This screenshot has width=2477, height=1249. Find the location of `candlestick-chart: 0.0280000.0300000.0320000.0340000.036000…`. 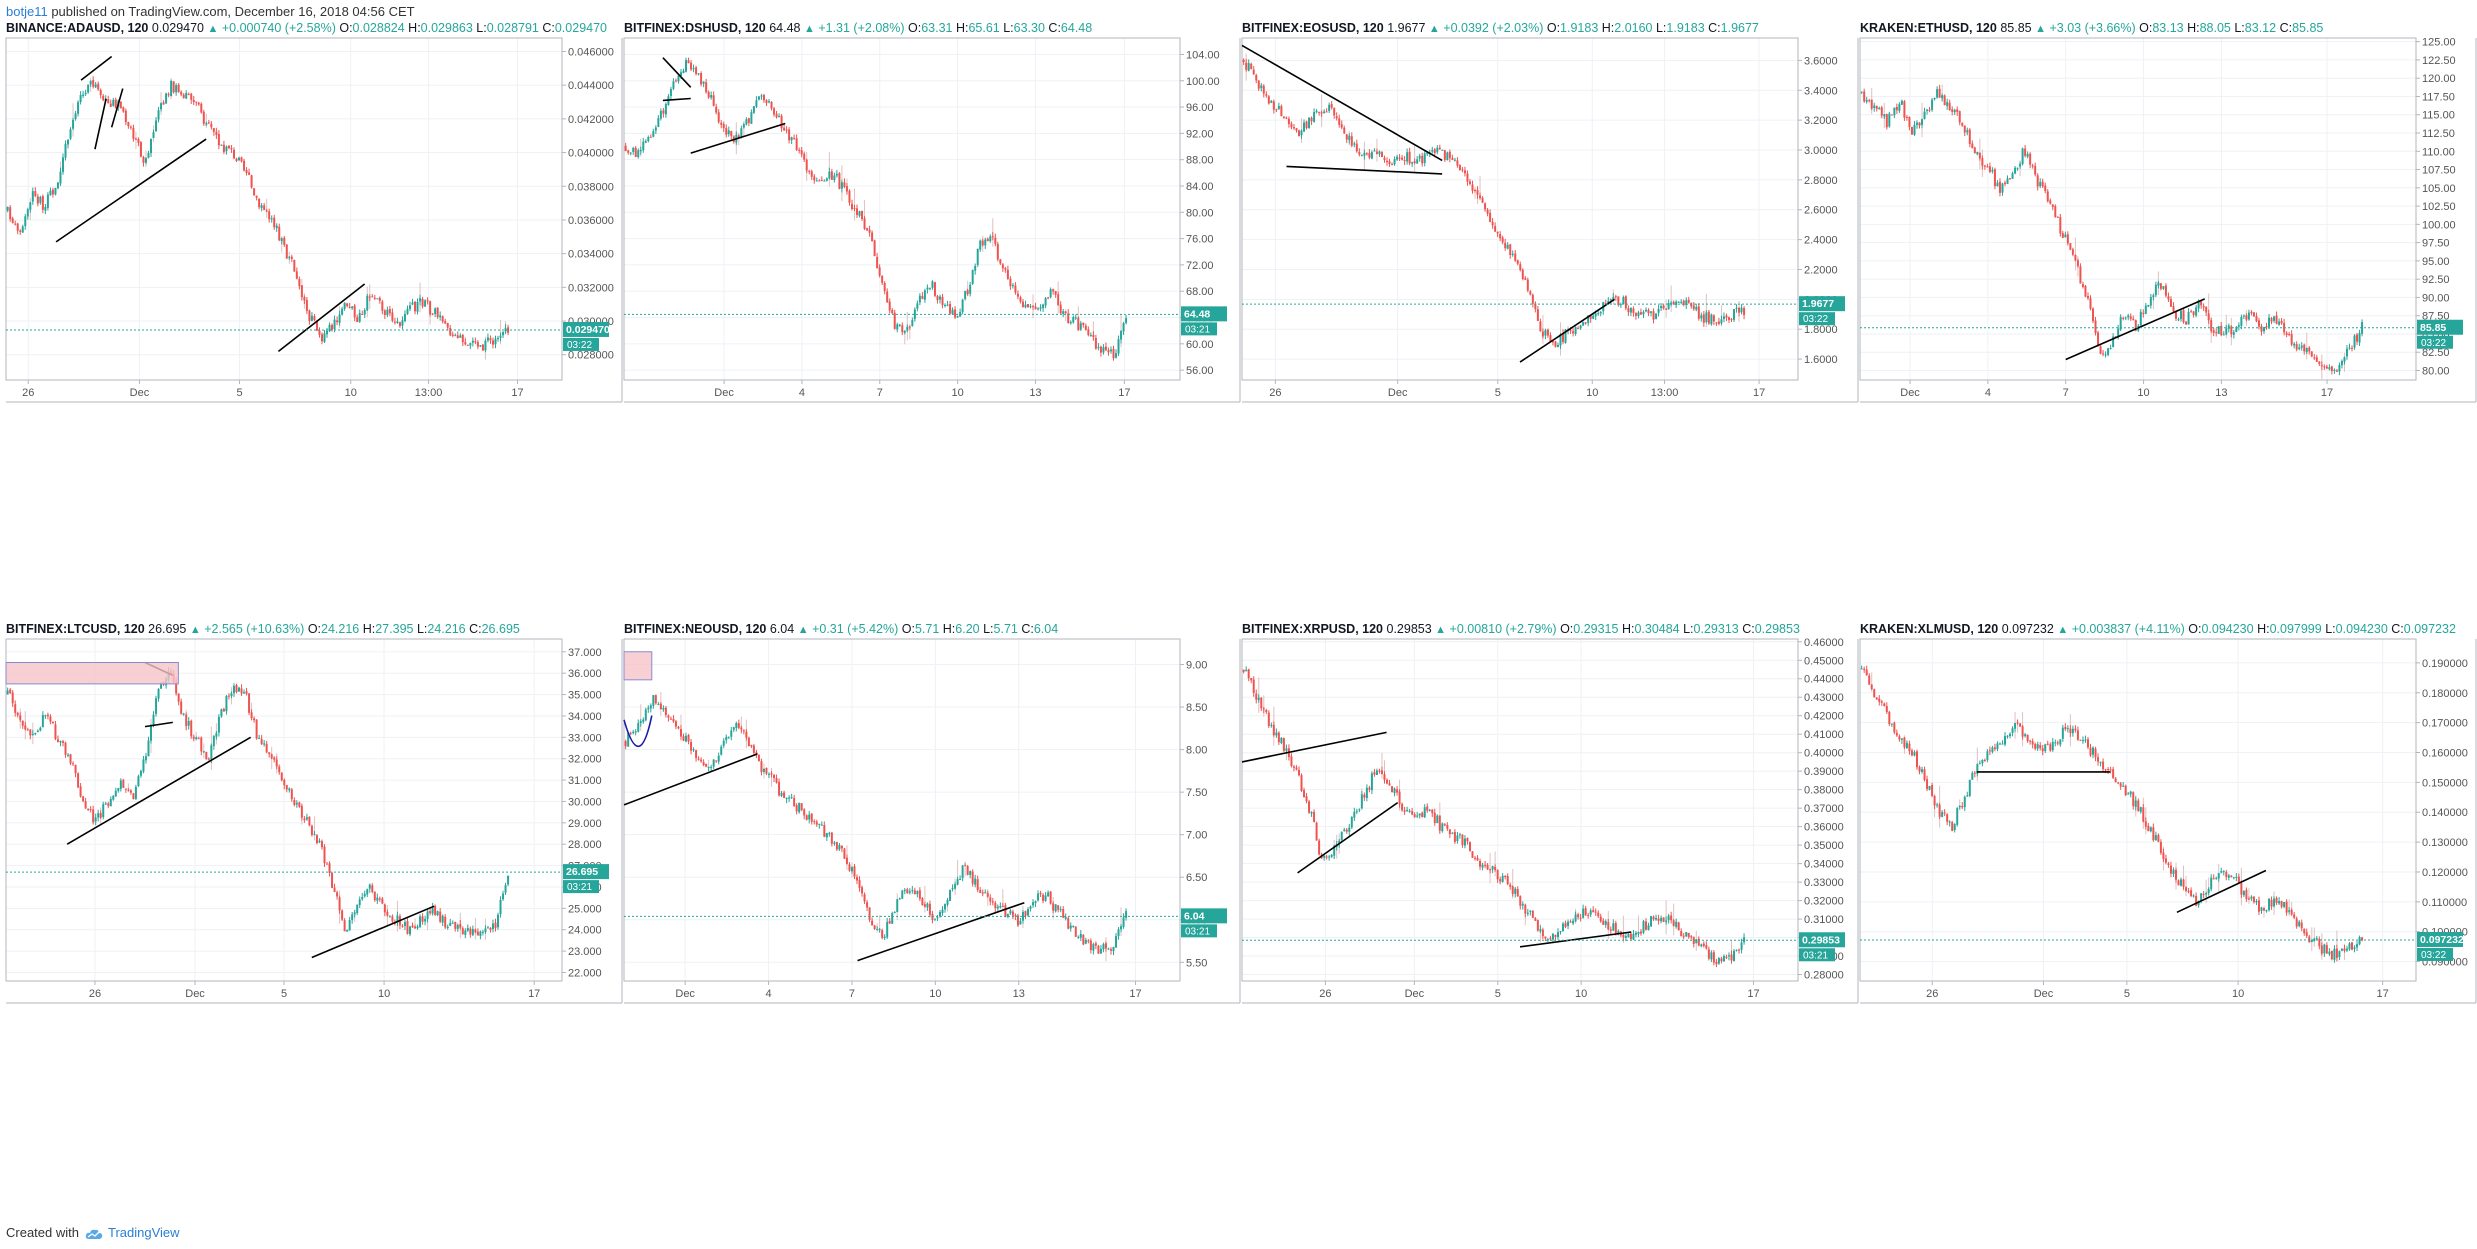

candlestick-chart: 0.0280000.0300000.0320000.0340000.036000… is located at coordinates (314, 220).